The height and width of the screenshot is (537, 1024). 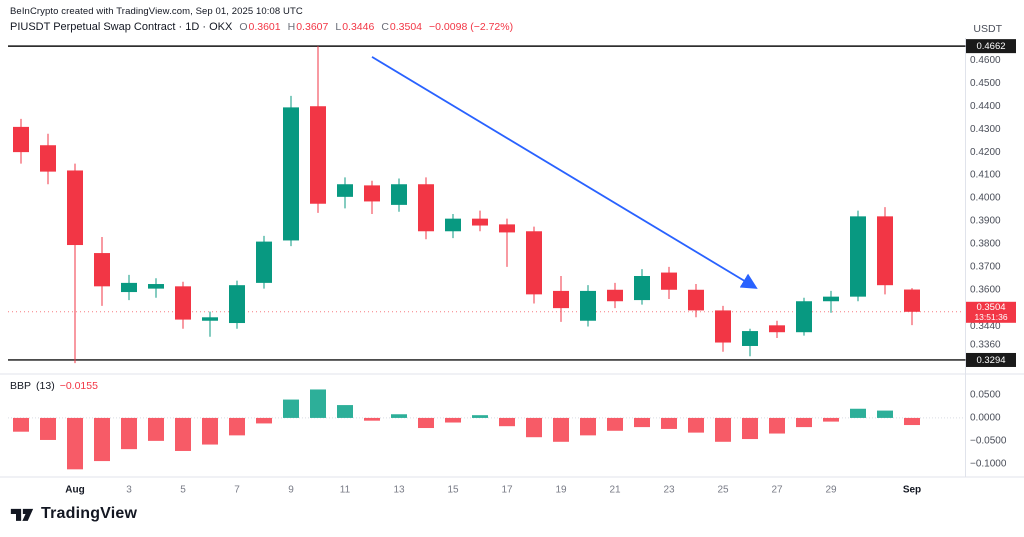 I want to click on high-value: 0.3607, so click(x=312, y=27).